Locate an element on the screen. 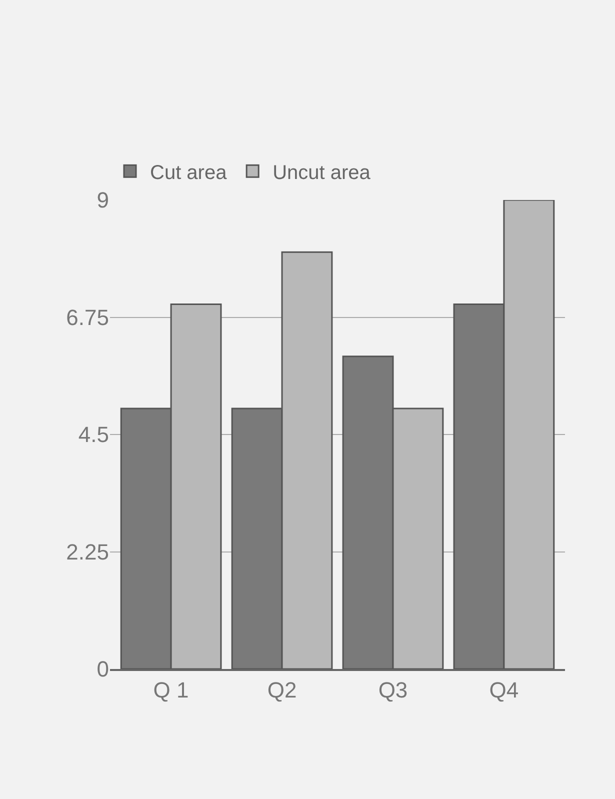  legend-label: Uncut area is located at coordinates (322, 173).